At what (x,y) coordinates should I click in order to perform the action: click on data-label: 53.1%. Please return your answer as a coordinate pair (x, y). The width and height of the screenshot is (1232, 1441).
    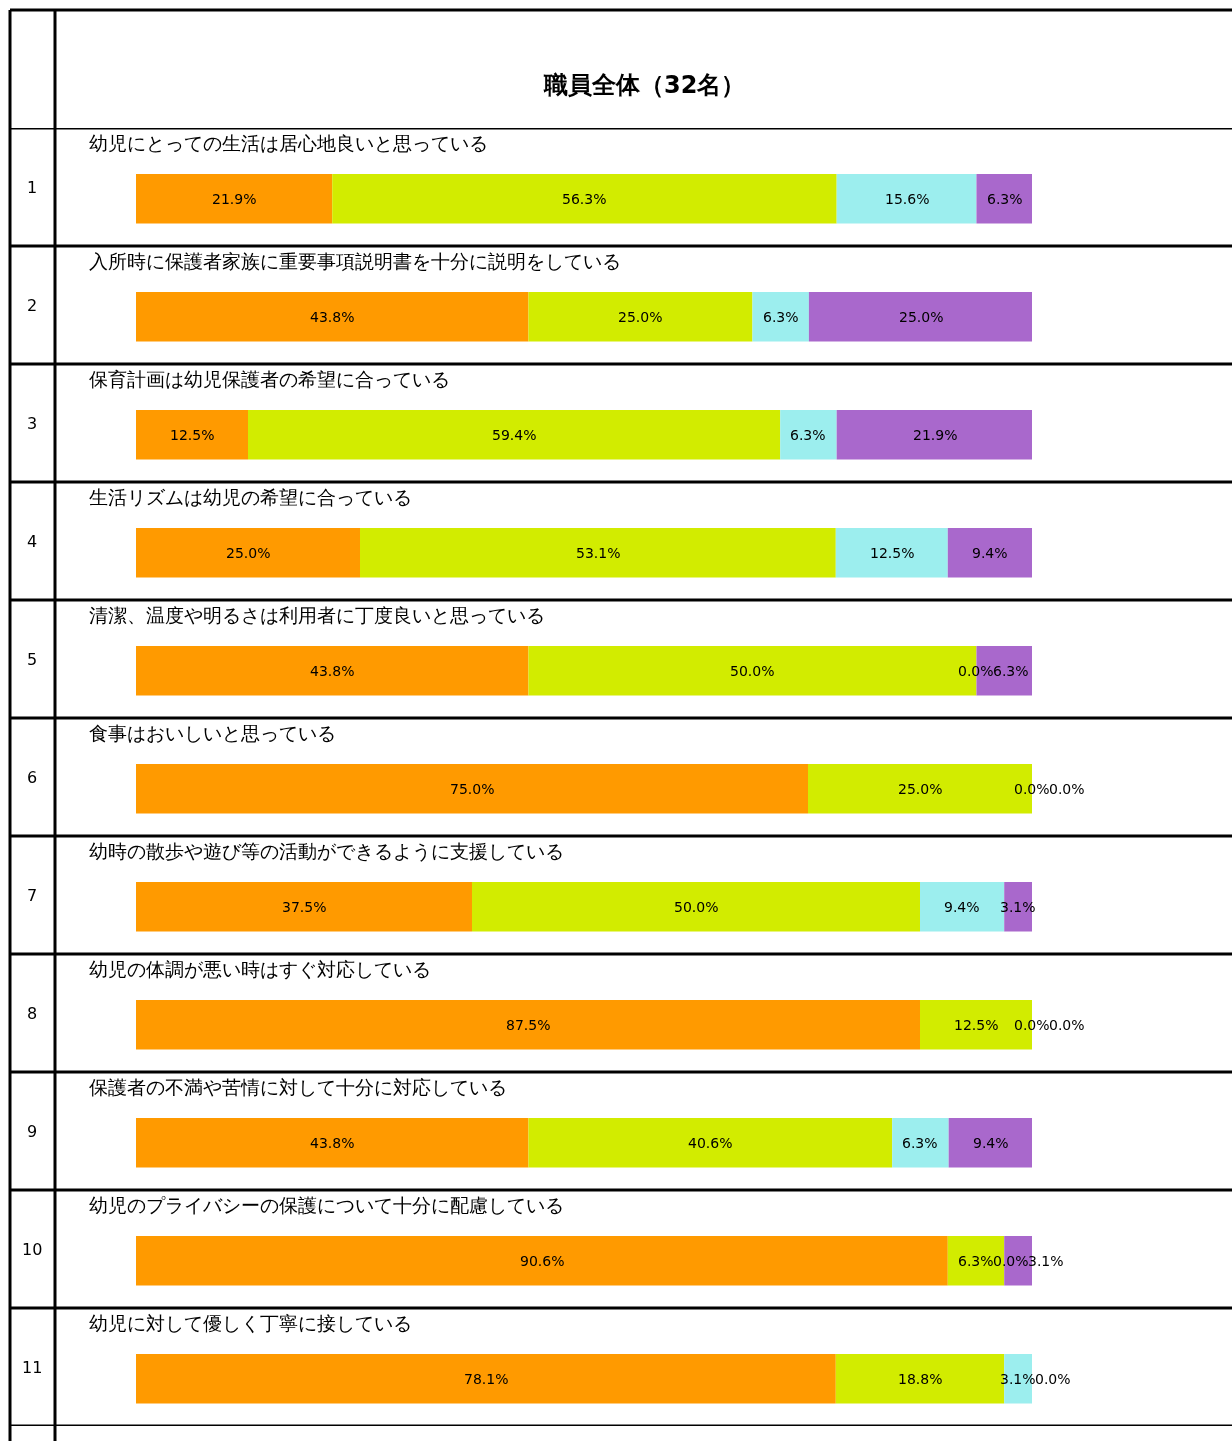
    Looking at the image, I should click on (598, 553).